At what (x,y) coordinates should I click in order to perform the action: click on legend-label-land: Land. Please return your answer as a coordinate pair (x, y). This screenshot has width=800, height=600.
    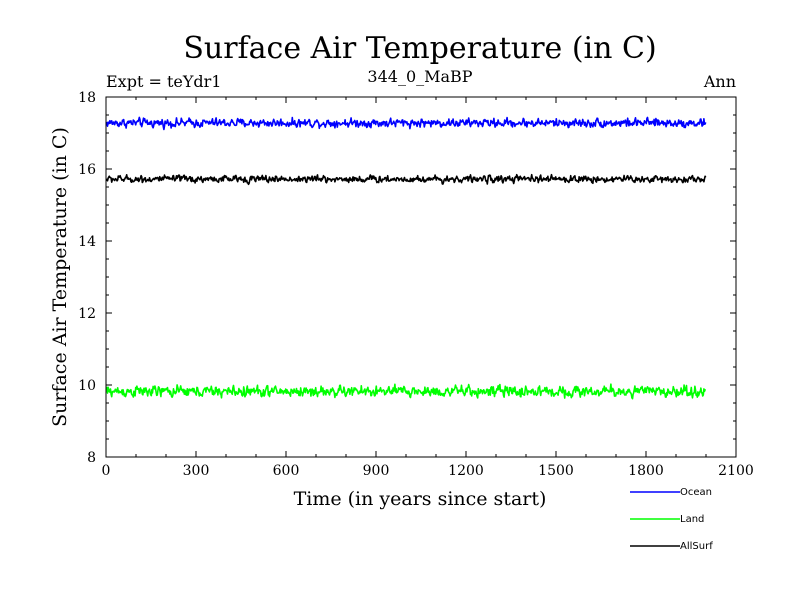
    Looking at the image, I should click on (692, 519).